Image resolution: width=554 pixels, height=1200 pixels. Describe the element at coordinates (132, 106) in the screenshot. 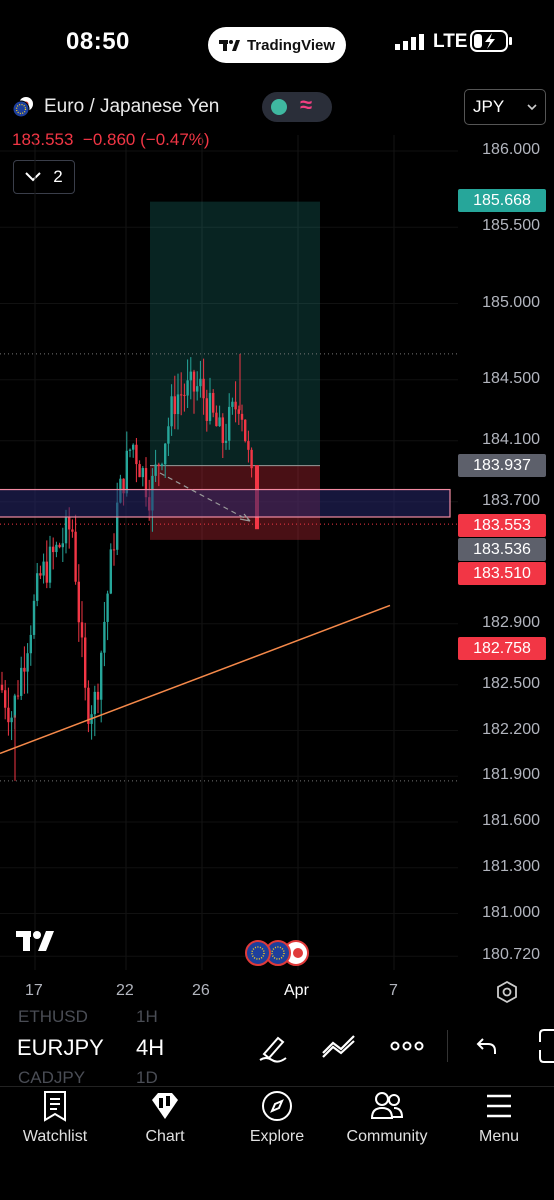

I see `symbol-title: Euro / Japanese Yen` at that location.